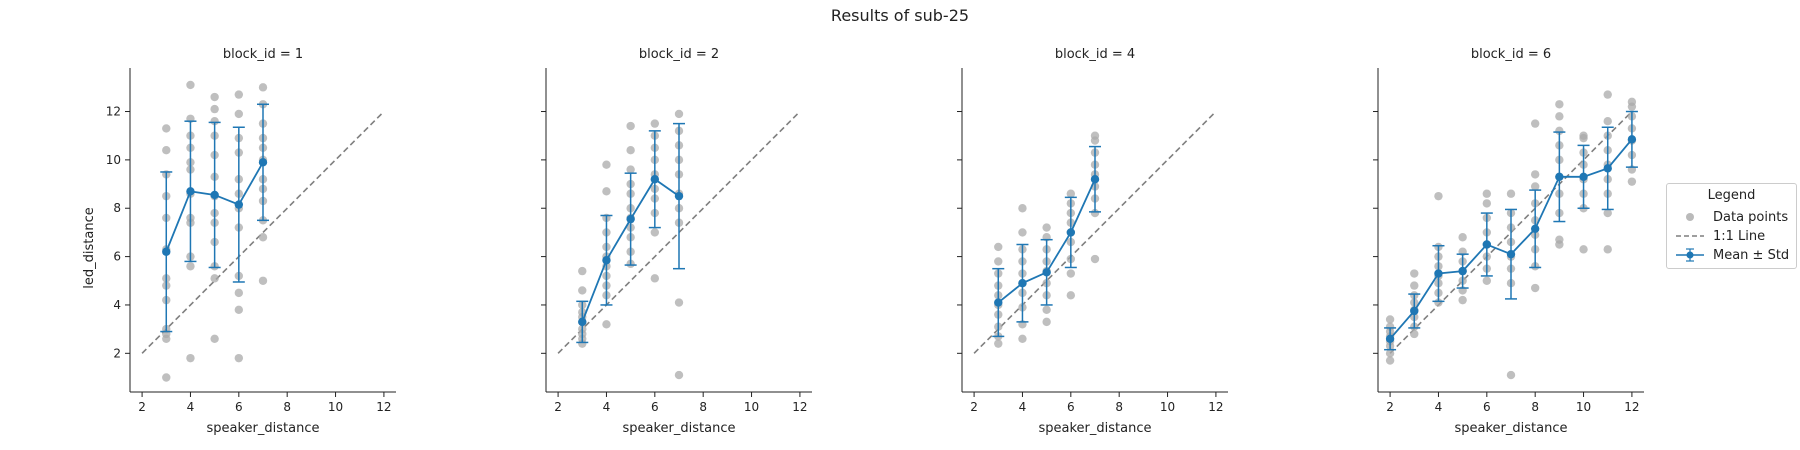 The height and width of the screenshot is (450, 1800). Describe the element at coordinates (117, 208) in the screenshot. I see `y-tick-label: 8` at that location.